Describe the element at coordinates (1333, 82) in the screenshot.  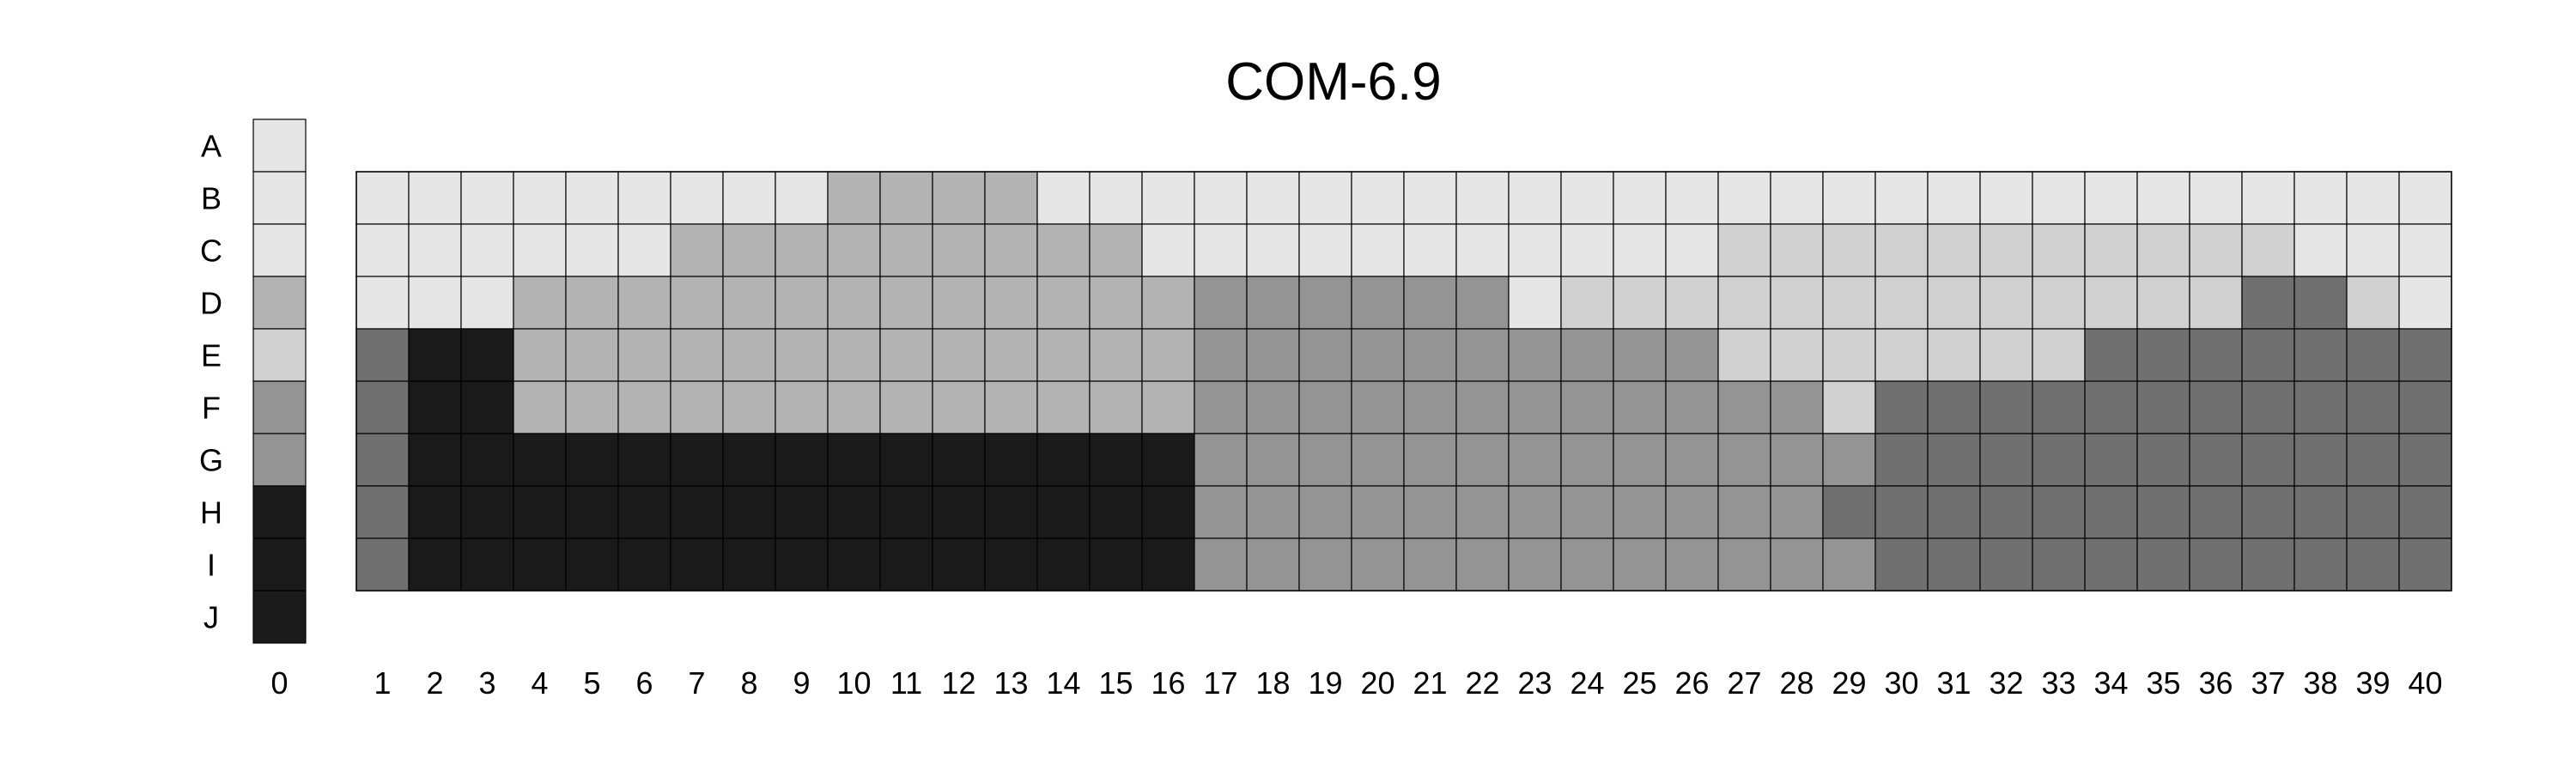
I see `chart-title: COM-6.9` at that location.